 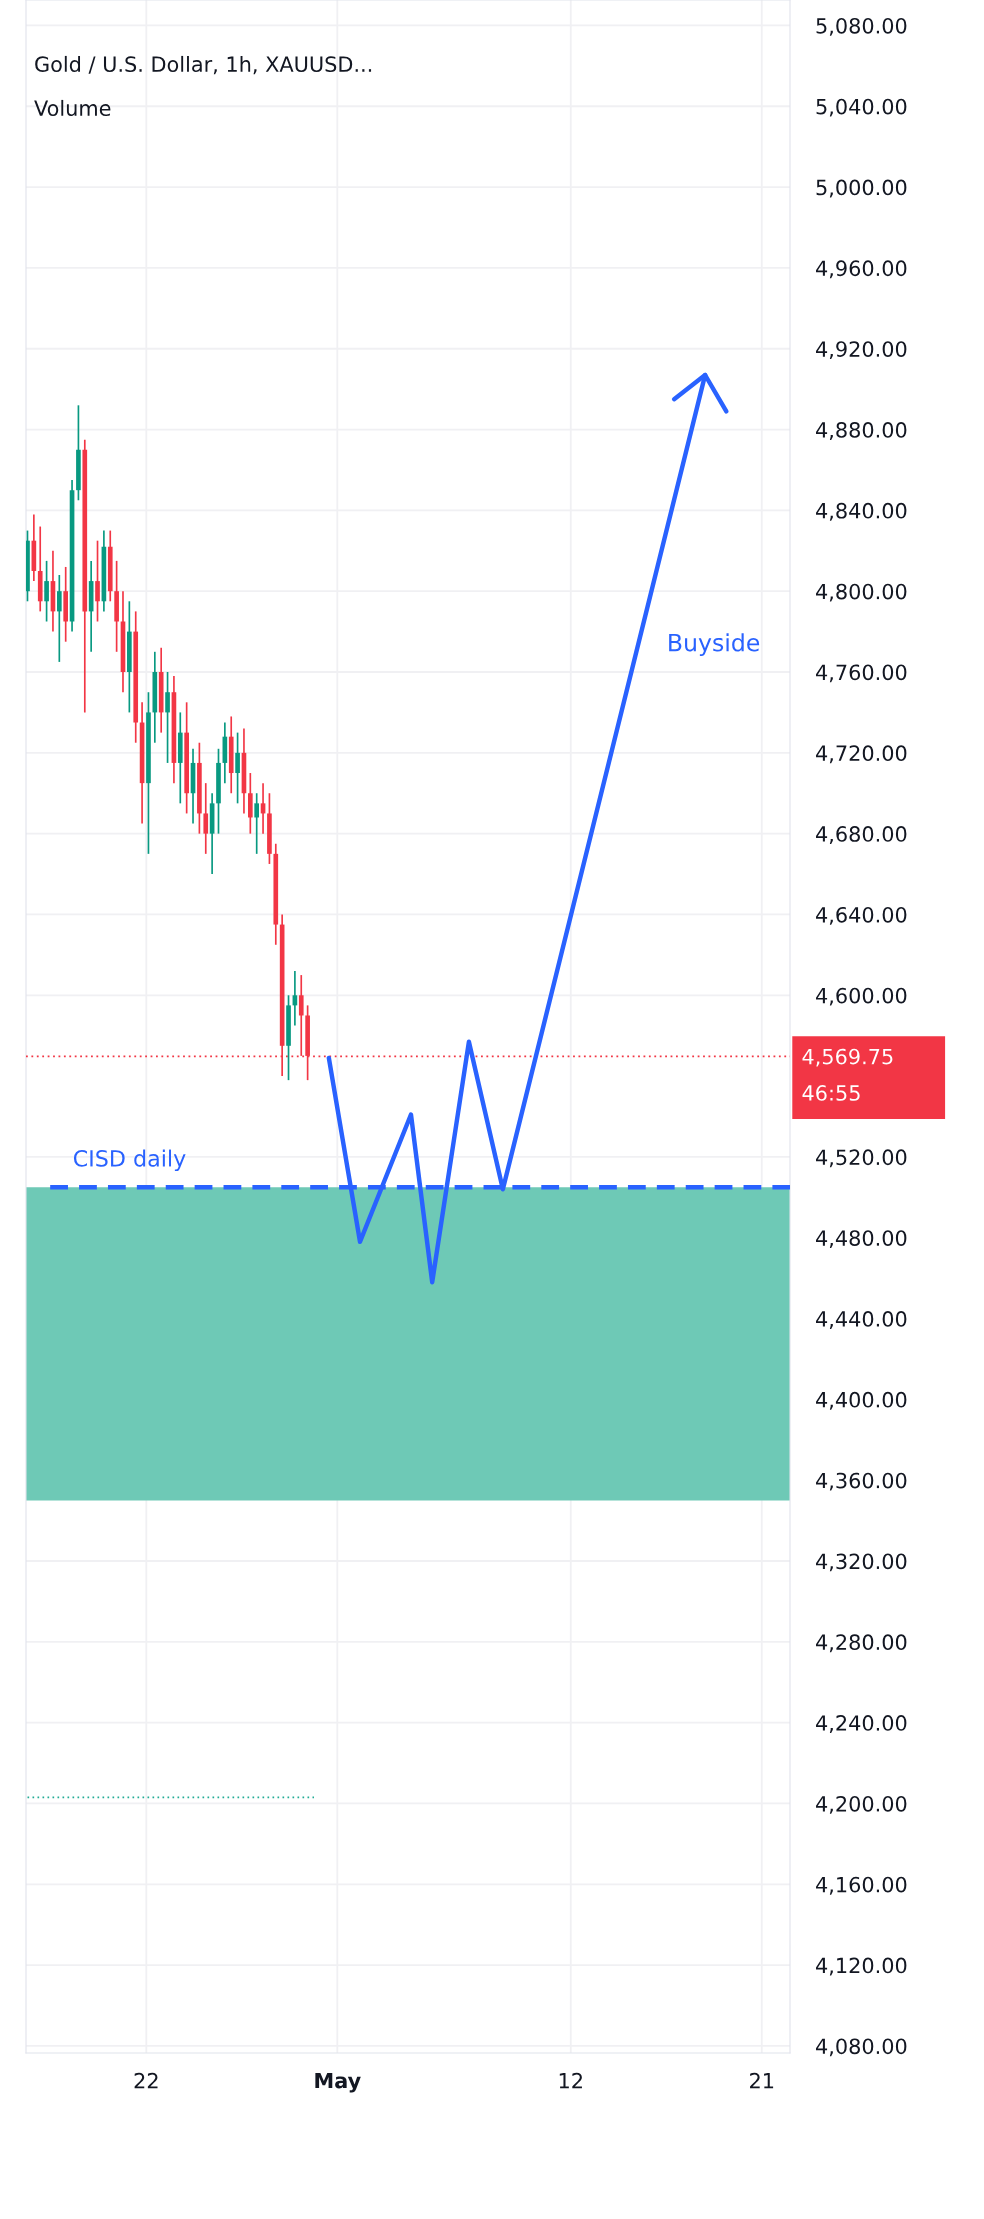 I want to click on y-tick-label: 4,720.00, so click(x=861, y=754).